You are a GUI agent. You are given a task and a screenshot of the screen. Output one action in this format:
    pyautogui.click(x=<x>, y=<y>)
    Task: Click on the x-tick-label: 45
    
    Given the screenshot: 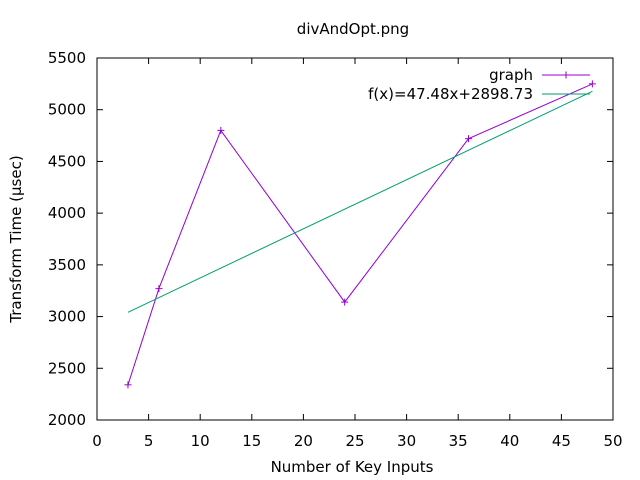 What is the action you would take?
    pyautogui.click(x=561, y=441)
    